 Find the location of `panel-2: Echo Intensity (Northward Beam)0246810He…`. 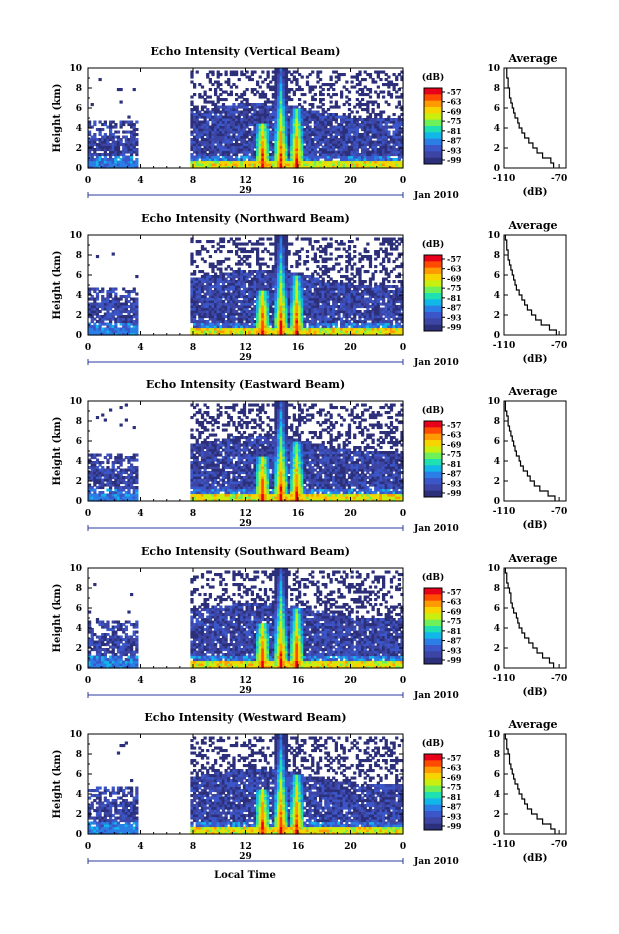

panel-2: Echo Intensity (Northward Beam)0246810He… is located at coordinates (309, 290).